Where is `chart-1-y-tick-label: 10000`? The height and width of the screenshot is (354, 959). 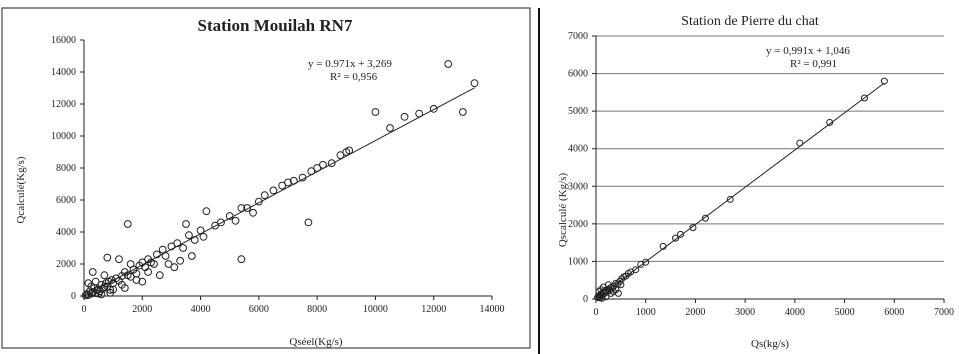
chart-1-y-tick-label: 10000 is located at coordinates (63, 136).